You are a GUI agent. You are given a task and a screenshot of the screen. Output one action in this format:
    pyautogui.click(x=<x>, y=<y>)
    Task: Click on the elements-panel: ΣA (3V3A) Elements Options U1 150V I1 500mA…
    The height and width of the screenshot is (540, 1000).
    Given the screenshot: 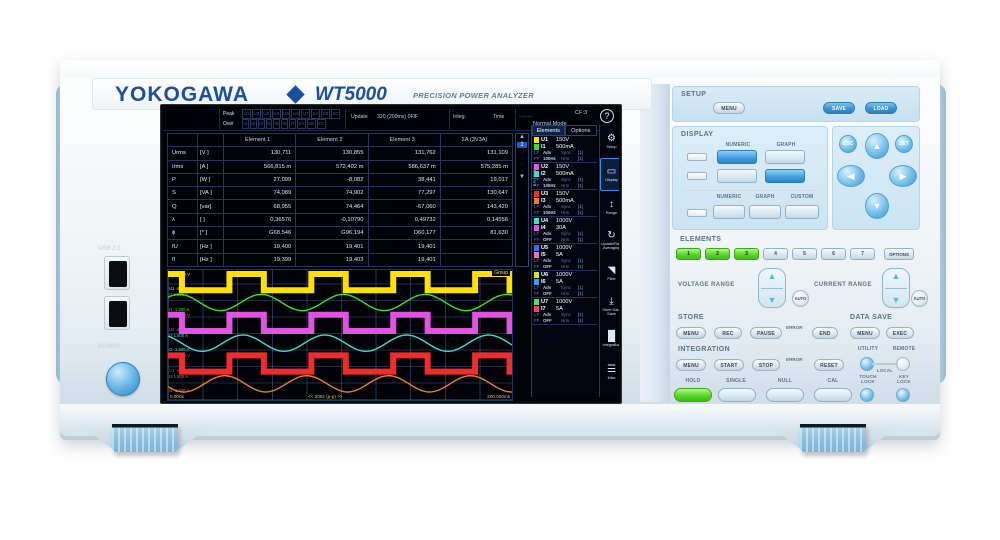 What is the action you would take?
    pyautogui.click(x=564, y=261)
    